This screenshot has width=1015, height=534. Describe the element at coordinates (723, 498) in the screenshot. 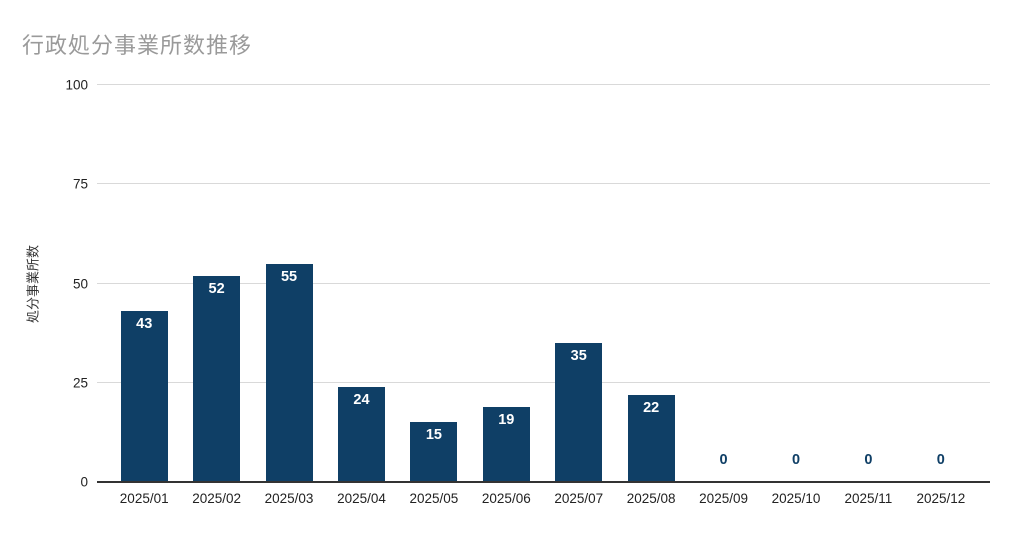

I see `x-tick-label: 2025/09` at that location.